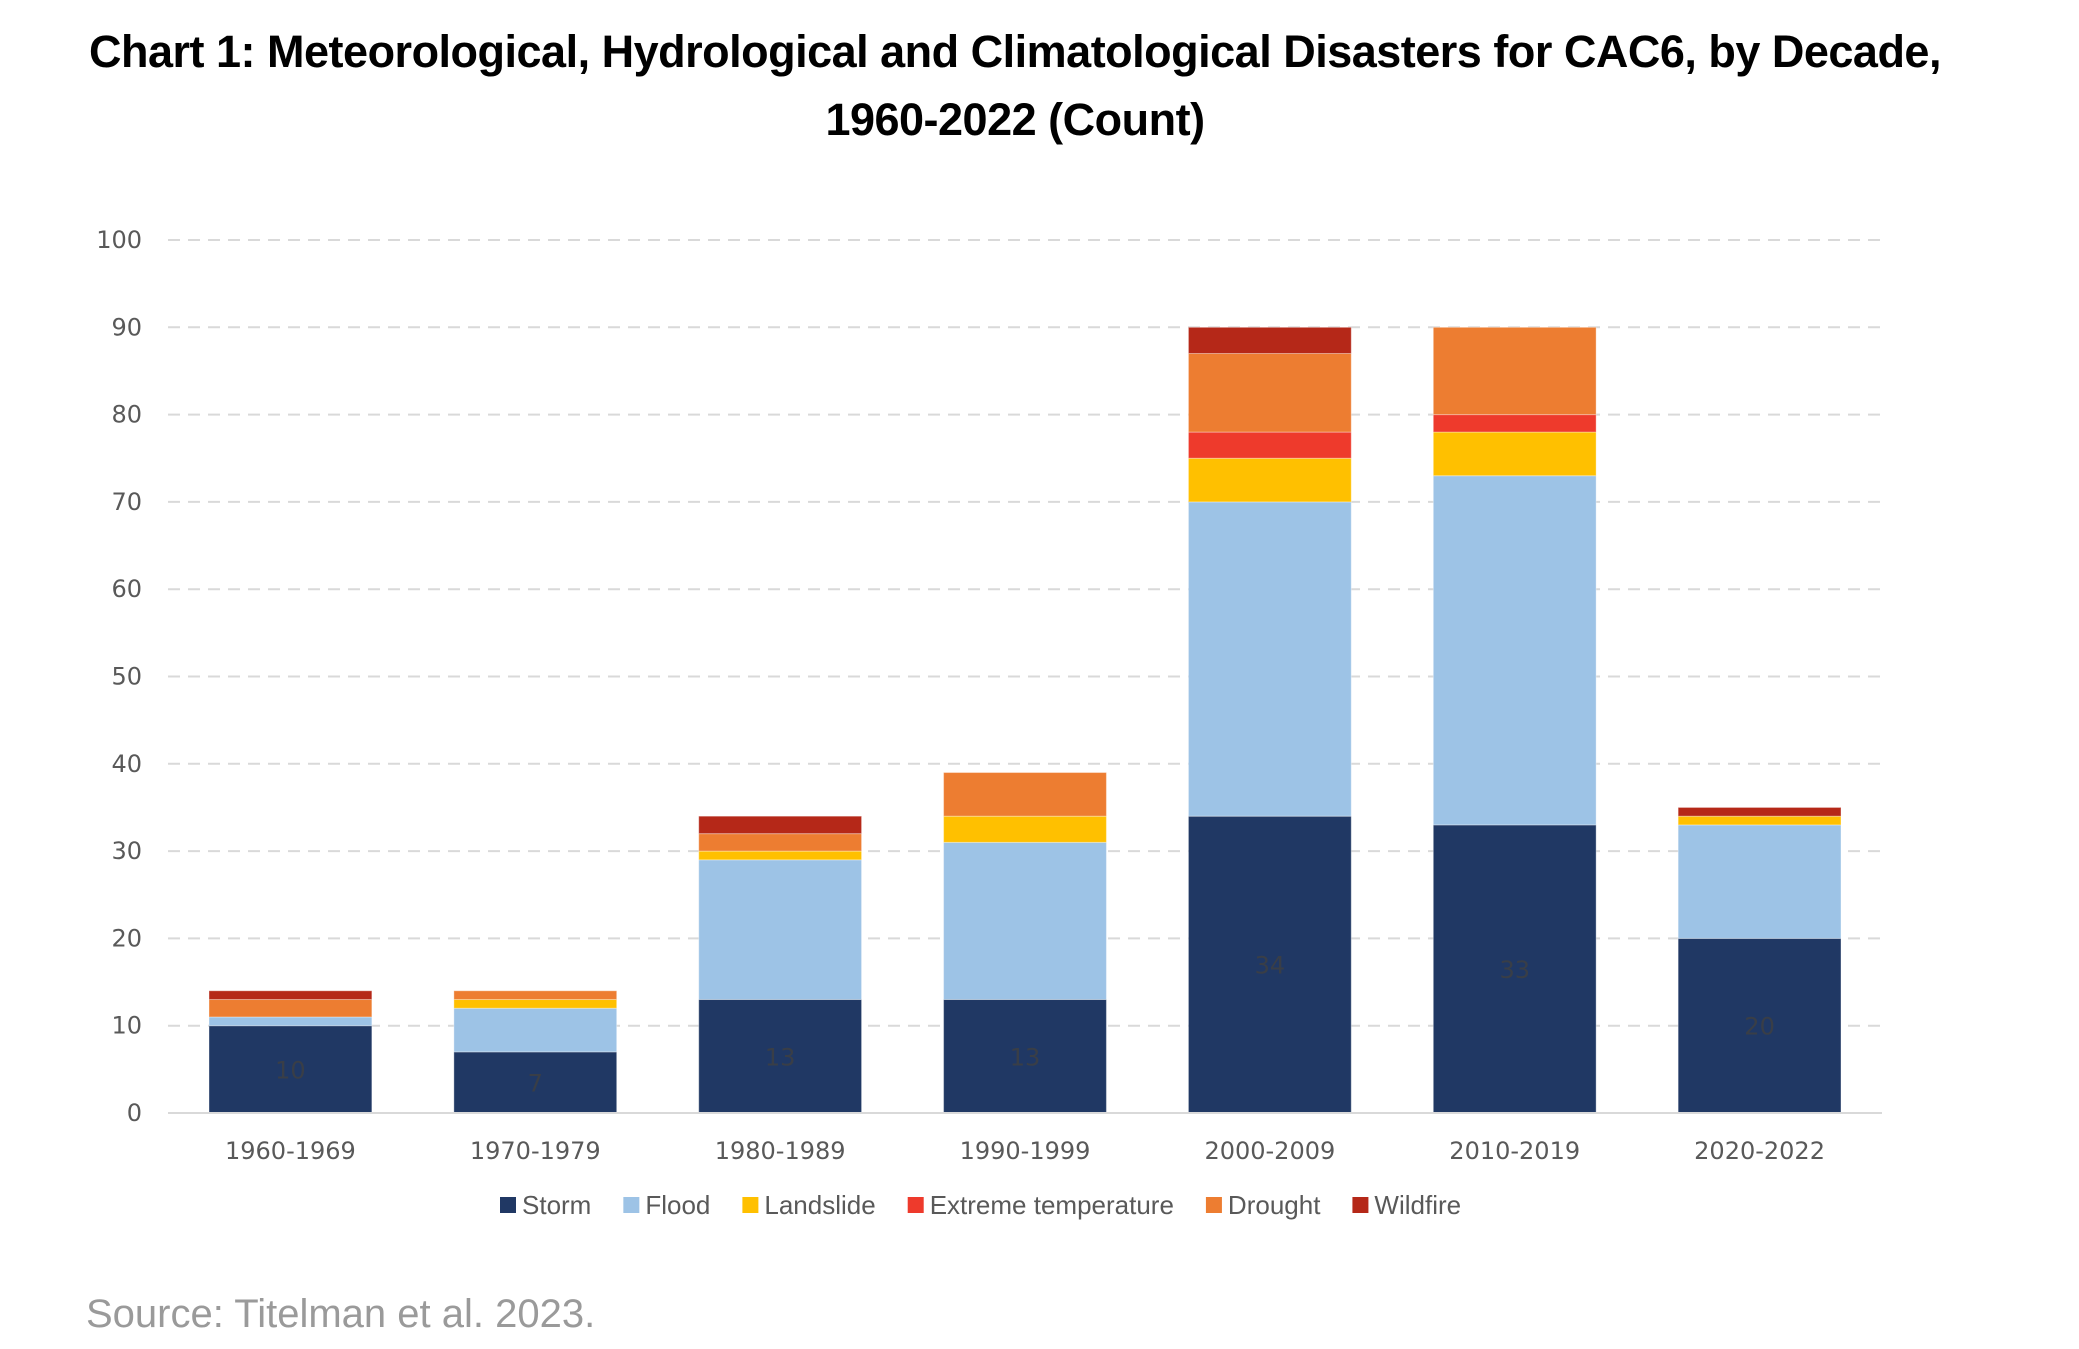 Image resolution: width=2079 pixels, height=1349 pixels. I want to click on bar-segment-storm-1990-1999, so click(1025, 1056).